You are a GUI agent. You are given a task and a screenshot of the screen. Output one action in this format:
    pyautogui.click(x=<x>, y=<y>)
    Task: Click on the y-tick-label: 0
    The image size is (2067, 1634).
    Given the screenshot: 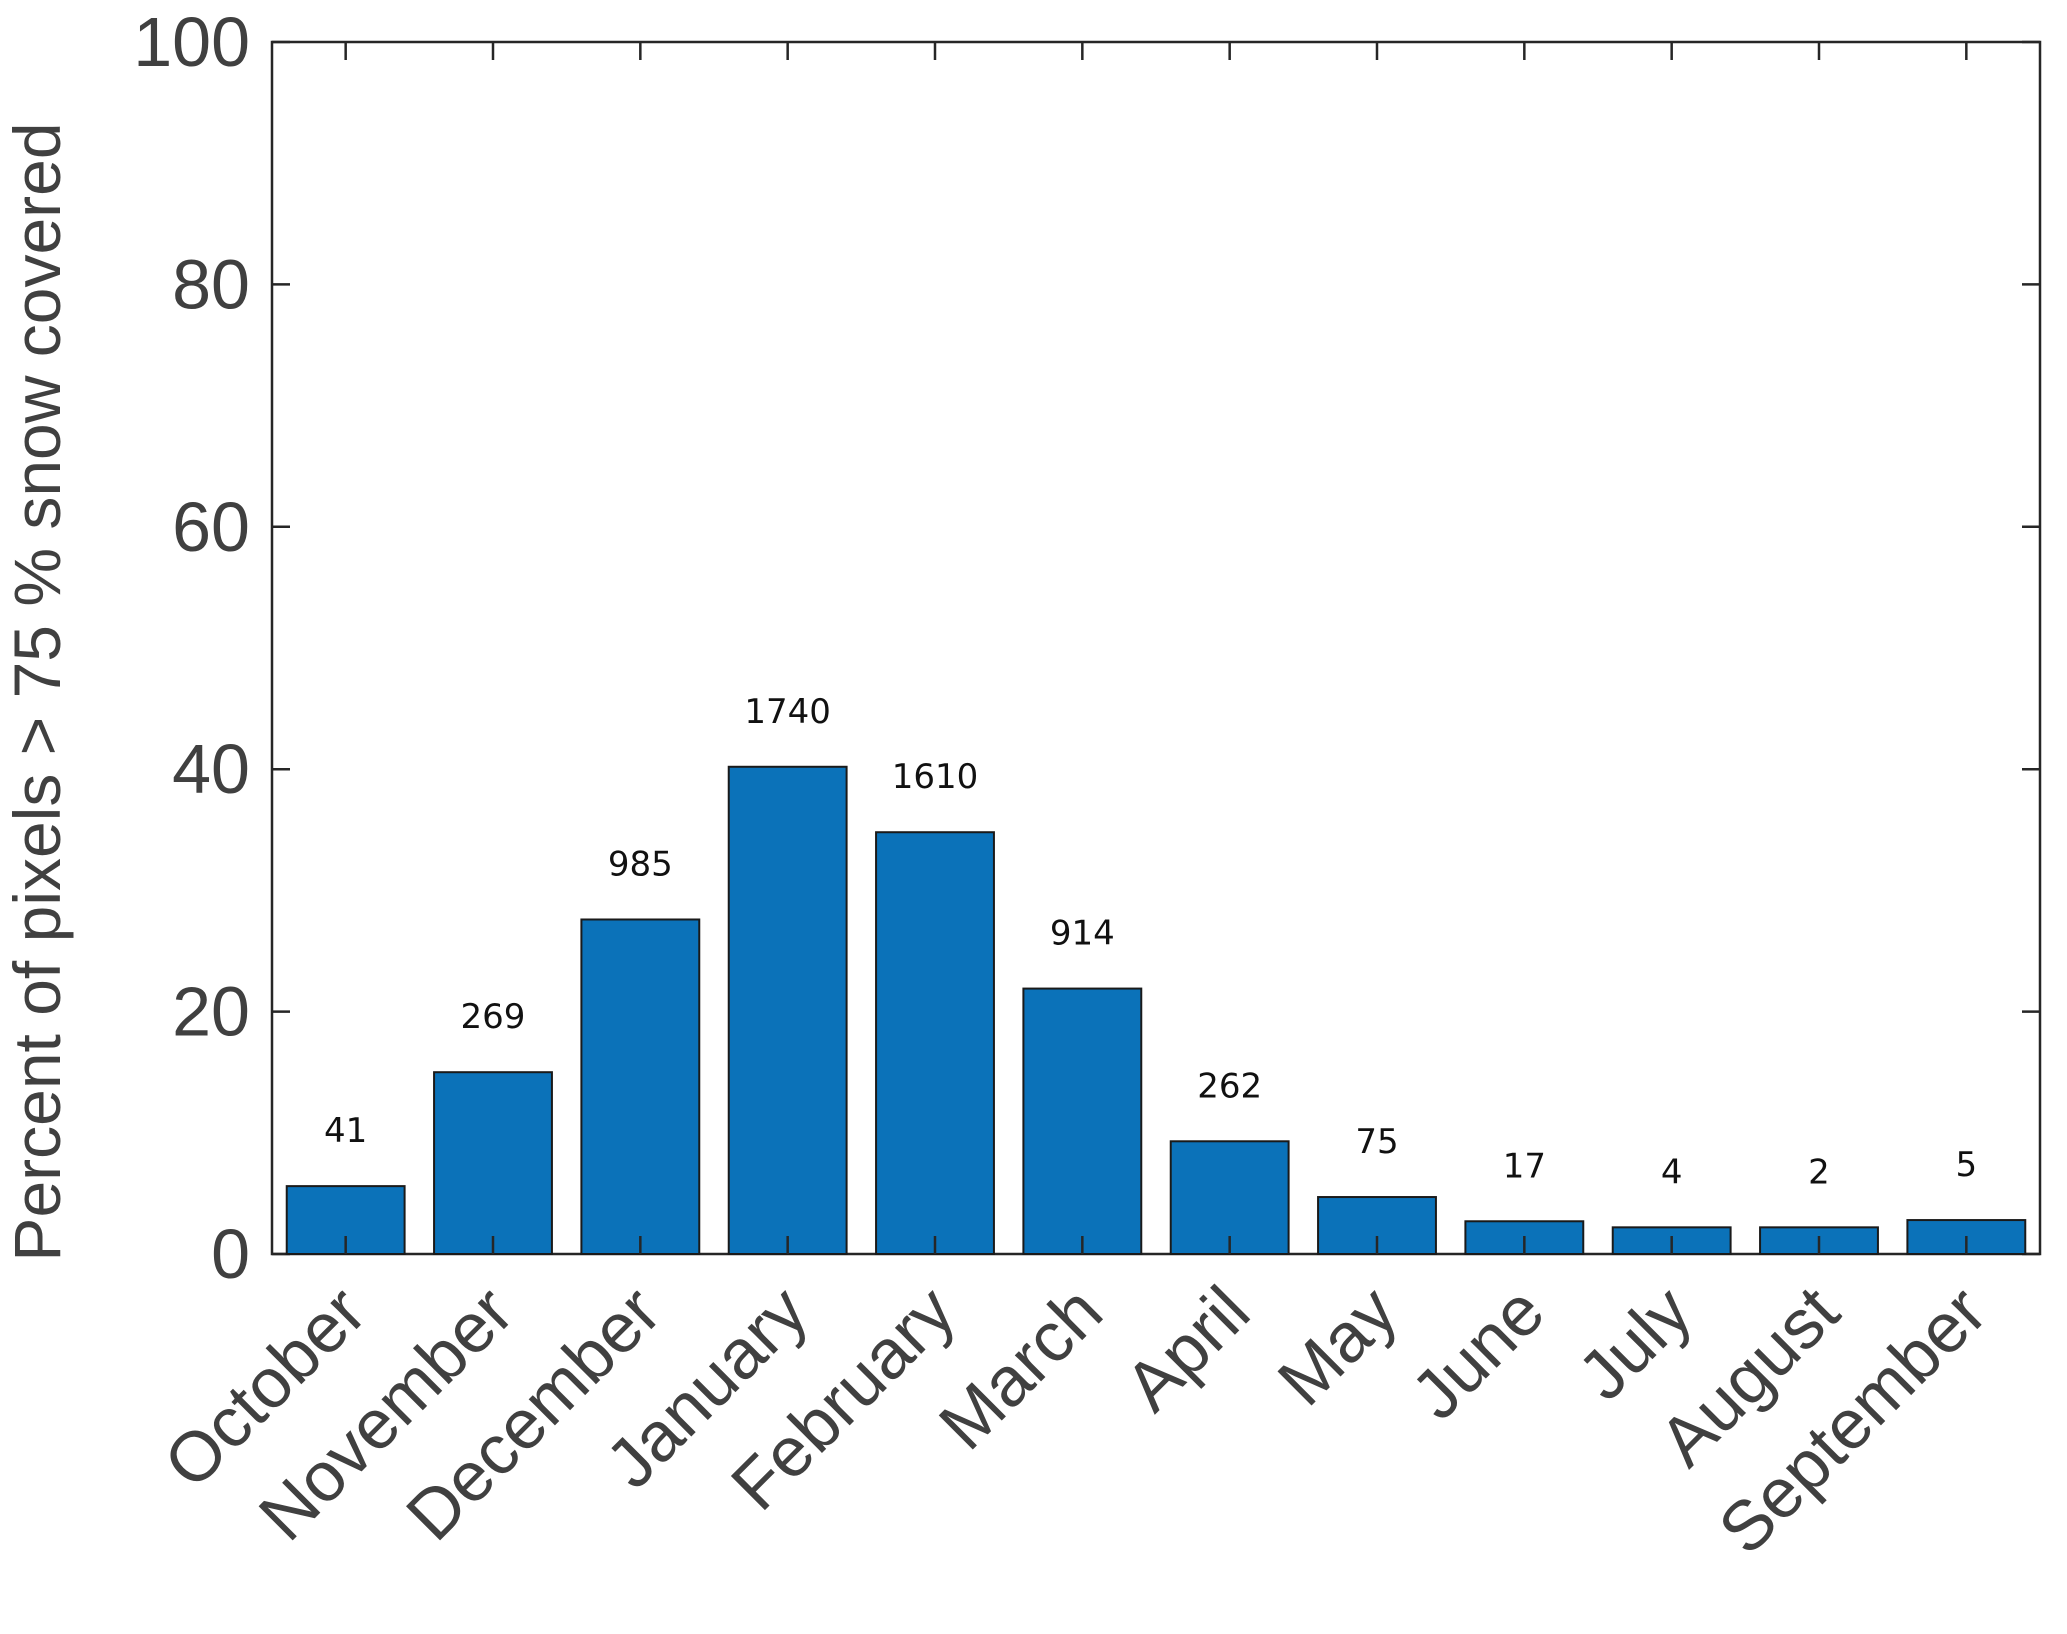 What is the action you would take?
    pyautogui.click(x=230, y=1254)
    